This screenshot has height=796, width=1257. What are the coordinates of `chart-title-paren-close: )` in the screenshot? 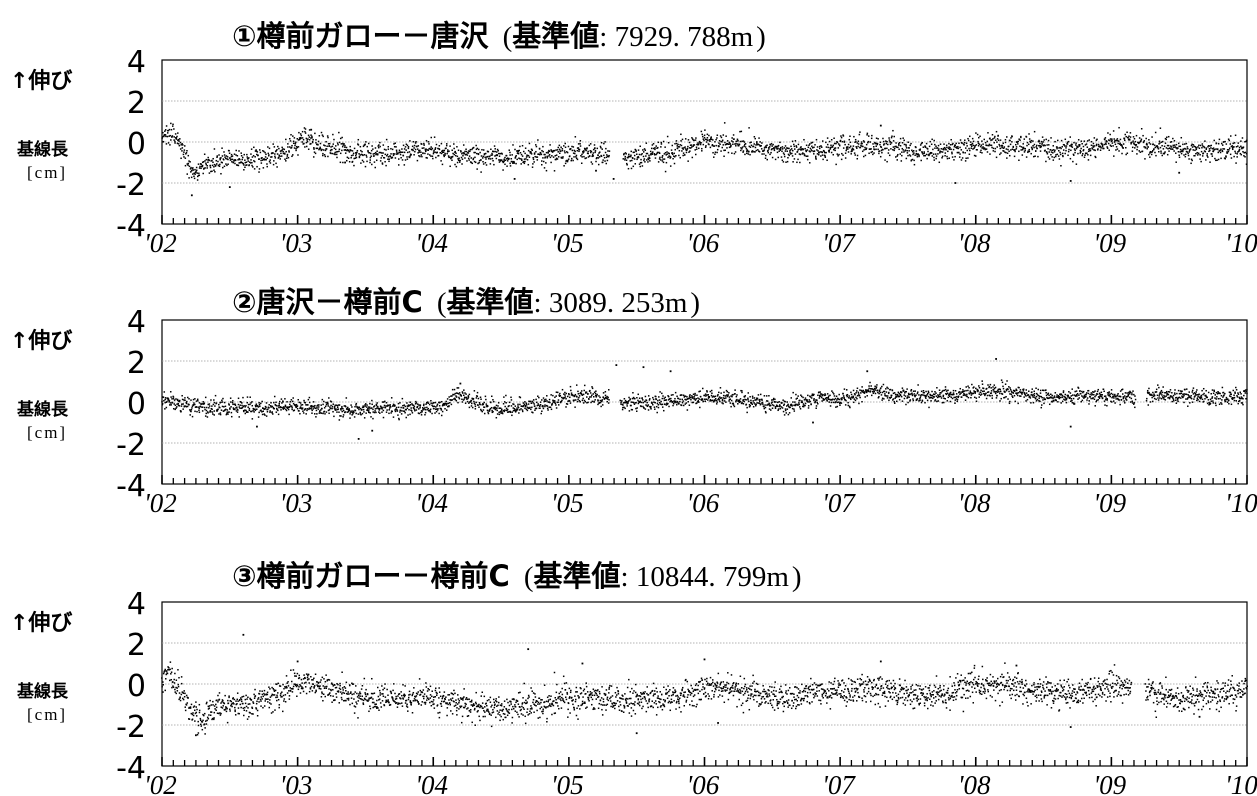 It's located at (695, 303).